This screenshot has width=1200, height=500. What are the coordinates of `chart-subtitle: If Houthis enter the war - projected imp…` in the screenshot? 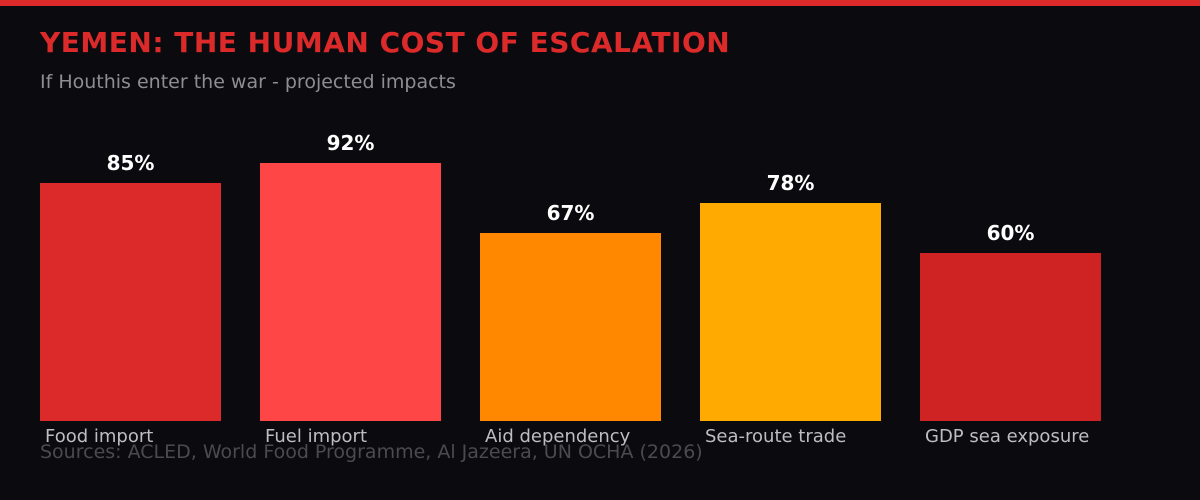 It's located at (248, 82).